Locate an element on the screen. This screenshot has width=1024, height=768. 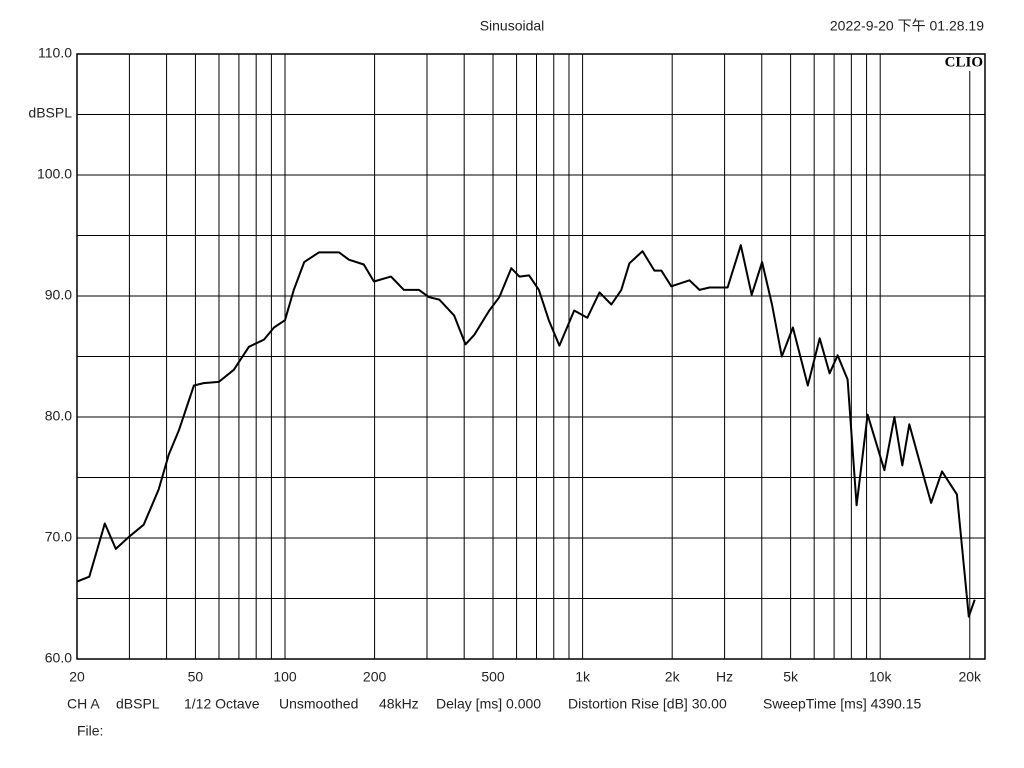
footer-item: Unsmoothed is located at coordinates (318, 704).